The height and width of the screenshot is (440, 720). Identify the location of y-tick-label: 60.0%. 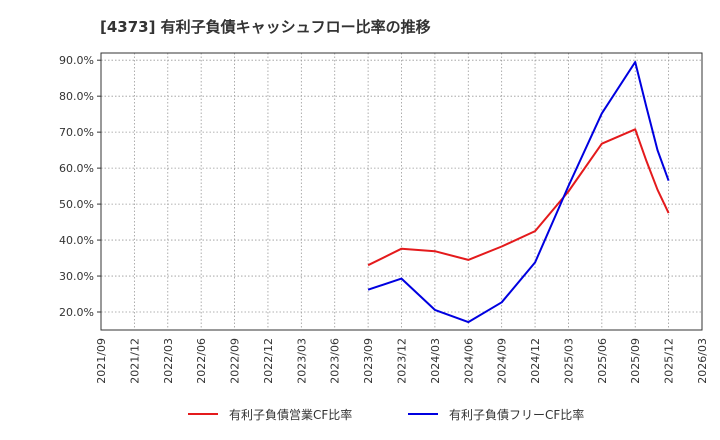
(76, 168).